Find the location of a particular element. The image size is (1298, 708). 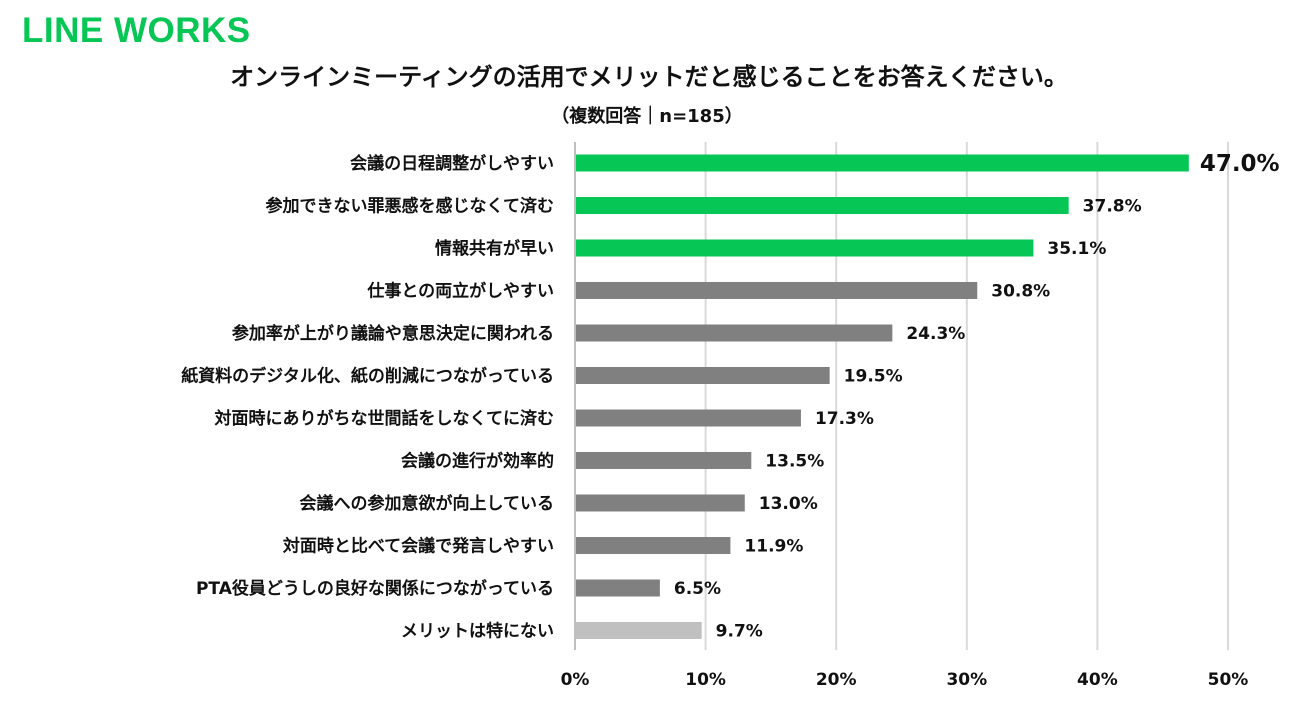

x-tick-label: 30% is located at coordinates (966, 680).